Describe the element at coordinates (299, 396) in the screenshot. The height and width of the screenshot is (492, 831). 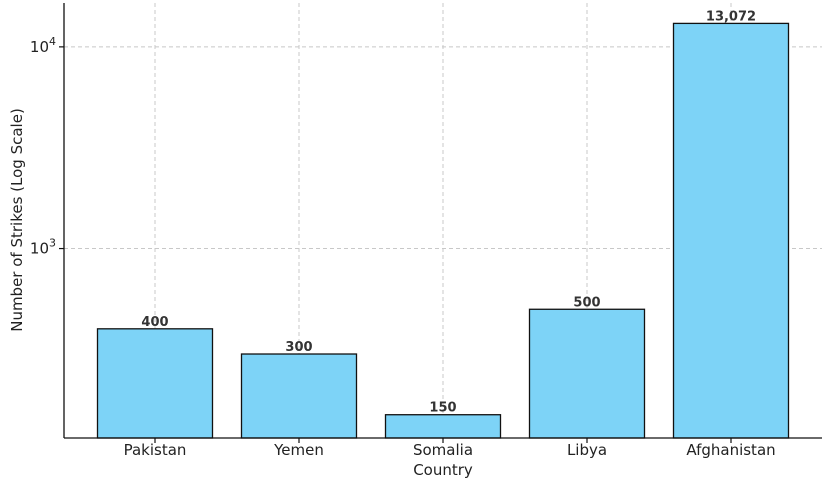
I see `bar-yemen` at that location.